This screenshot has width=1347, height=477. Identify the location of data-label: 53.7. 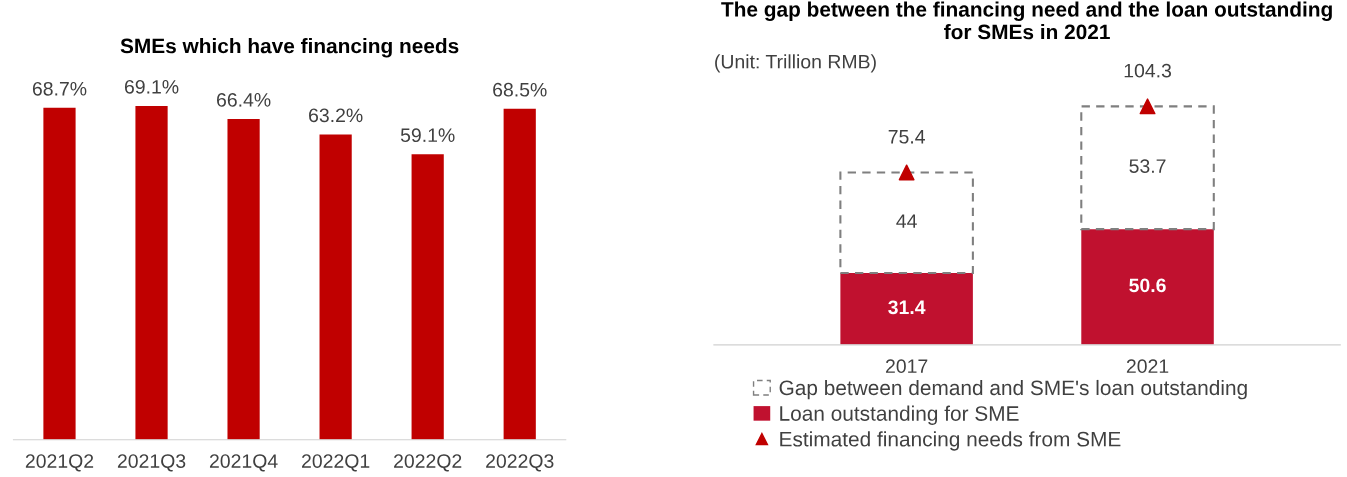
(1147, 166).